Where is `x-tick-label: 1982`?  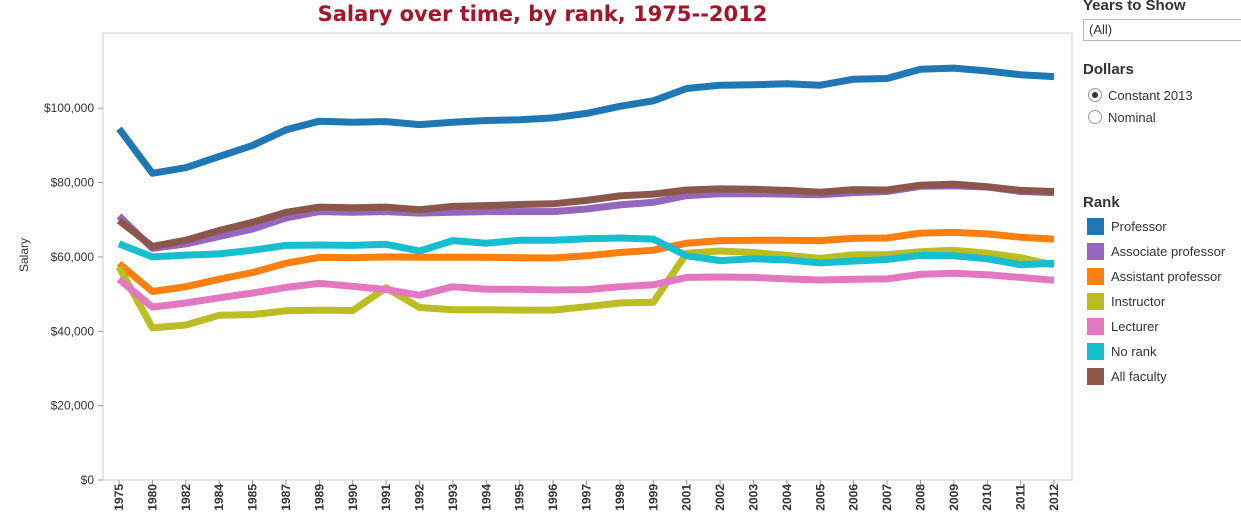
x-tick-label: 1982 is located at coordinates (186, 497).